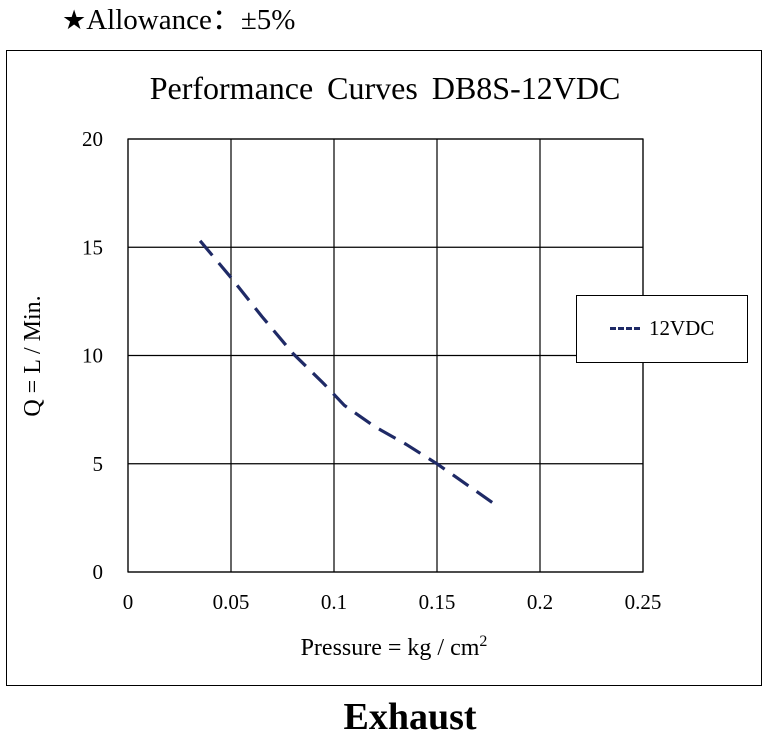  I want to click on series-line-12vdc, so click(346, 372).